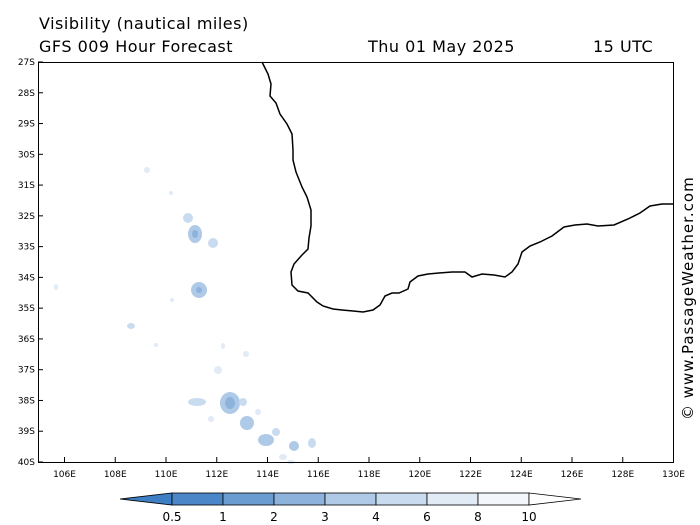 Image resolution: width=700 pixels, height=525 pixels. I want to click on lat-label: 37S, so click(26, 371).